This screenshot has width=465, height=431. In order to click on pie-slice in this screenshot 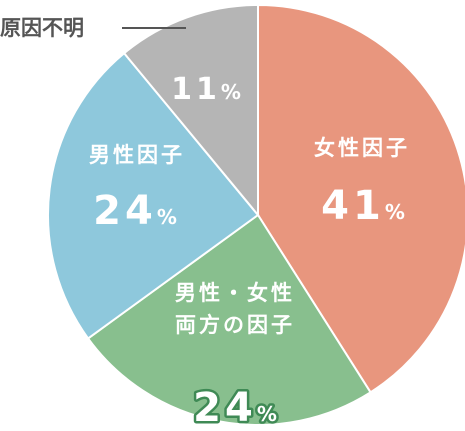, I will do `click(190, 110)`.